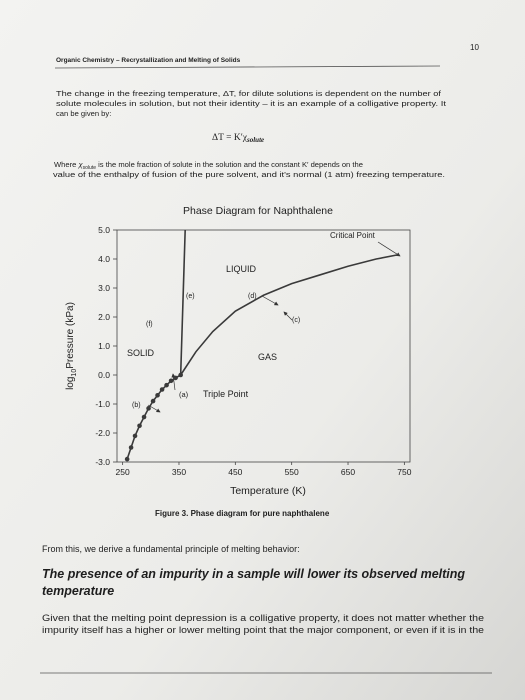 This screenshot has height=700, width=525. I want to click on x-tick-label: 450, so click(235, 472).